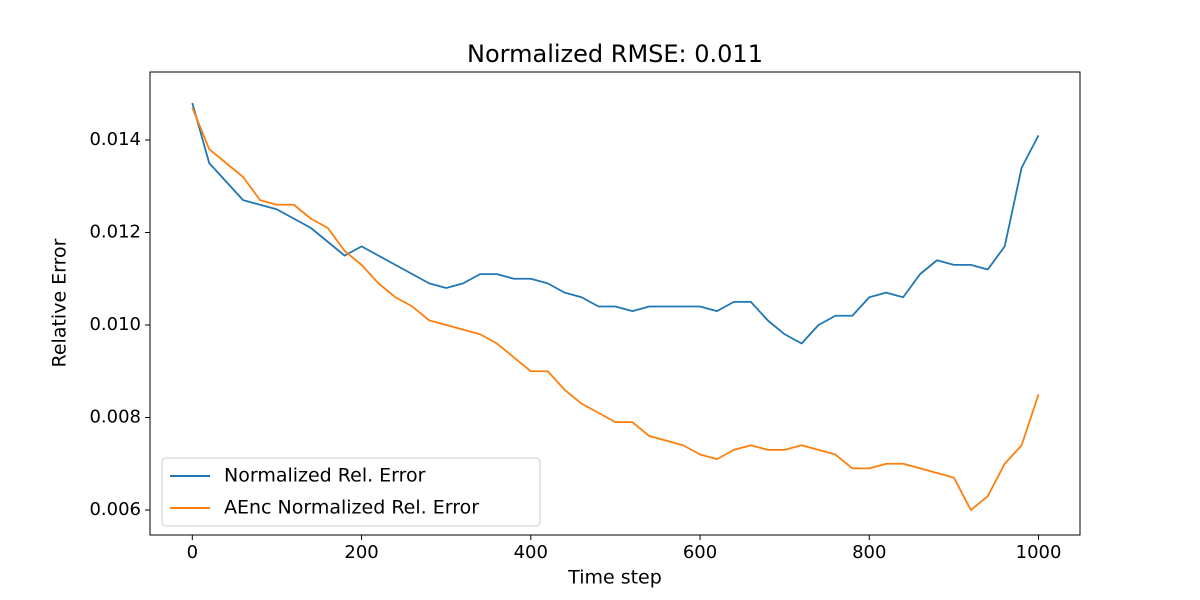  Describe the element at coordinates (351, 508) in the screenshot. I see `legend-label: AEnc Normalized Rel. Error` at that location.